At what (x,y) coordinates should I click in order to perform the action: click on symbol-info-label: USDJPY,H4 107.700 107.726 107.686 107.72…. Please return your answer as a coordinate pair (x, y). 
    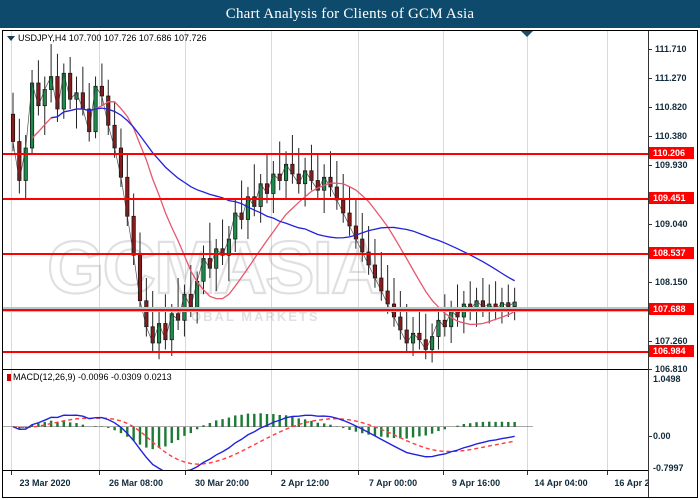
    Looking at the image, I should click on (107, 38).